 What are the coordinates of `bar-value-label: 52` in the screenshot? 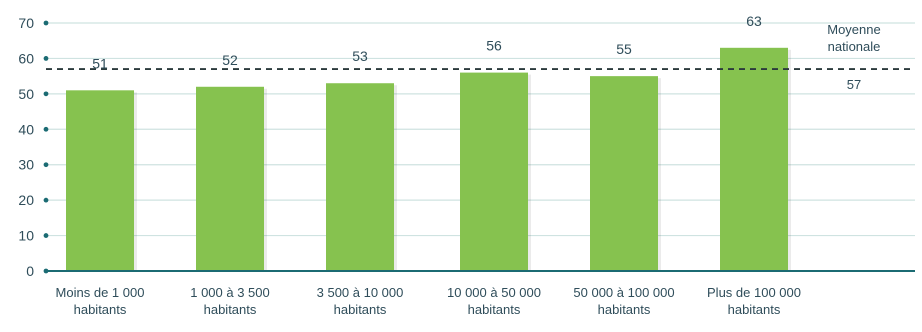 It's located at (230, 60).